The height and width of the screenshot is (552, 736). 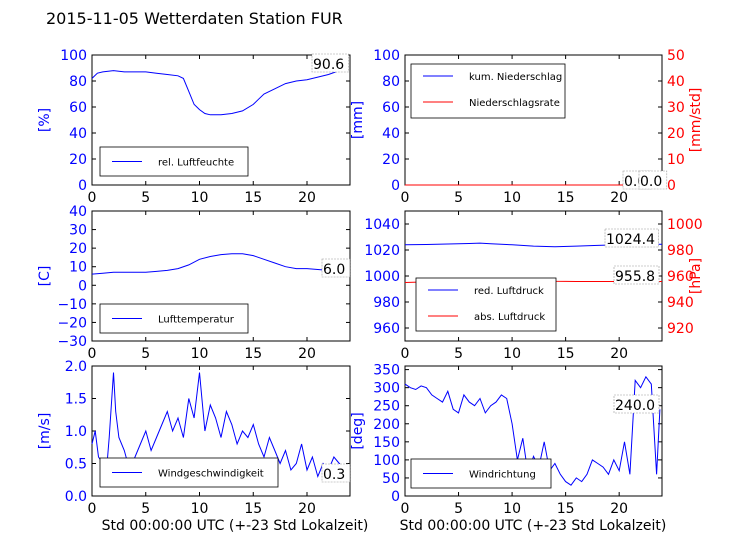 What do you see at coordinates (386, 425) in the screenshot?
I see `y-tick-label: 200` at bounding box center [386, 425].